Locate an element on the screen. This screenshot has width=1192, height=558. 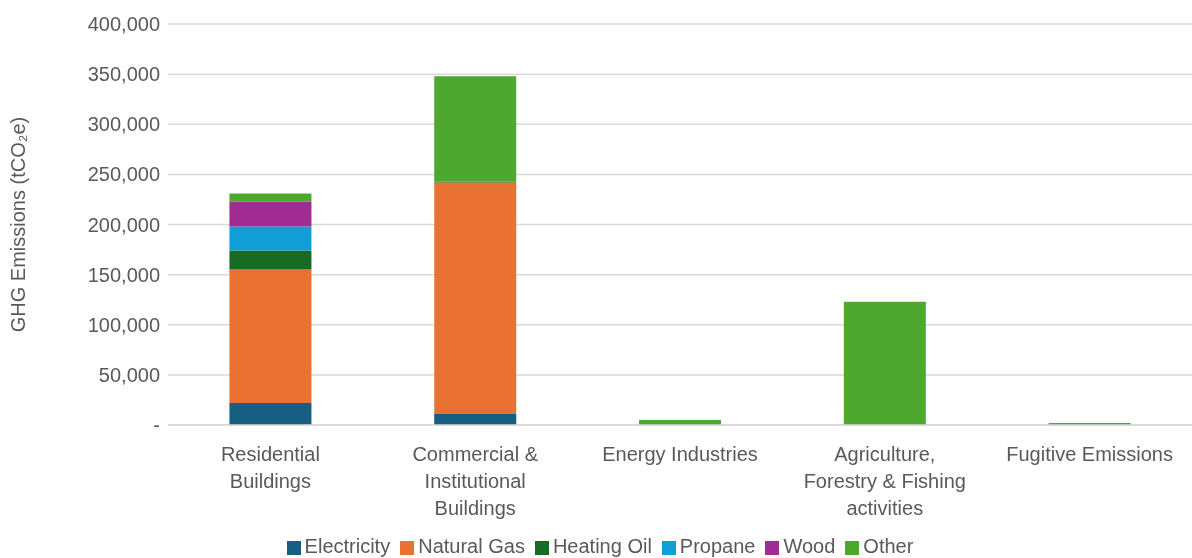
y-tick-label: 350,000 is located at coordinates (123, 74).